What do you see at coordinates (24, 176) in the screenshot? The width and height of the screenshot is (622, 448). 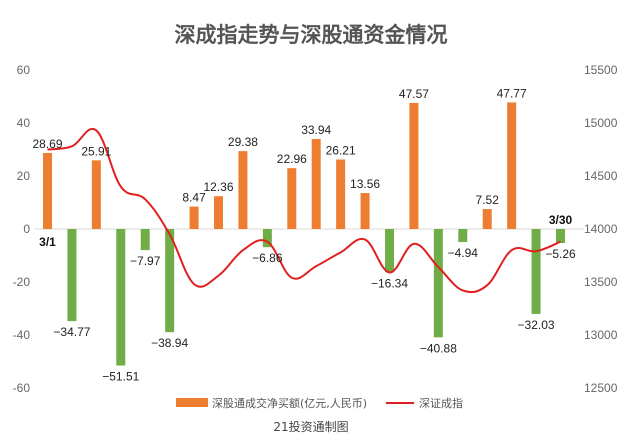 I see `left-axis-tick: 20` at bounding box center [24, 176].